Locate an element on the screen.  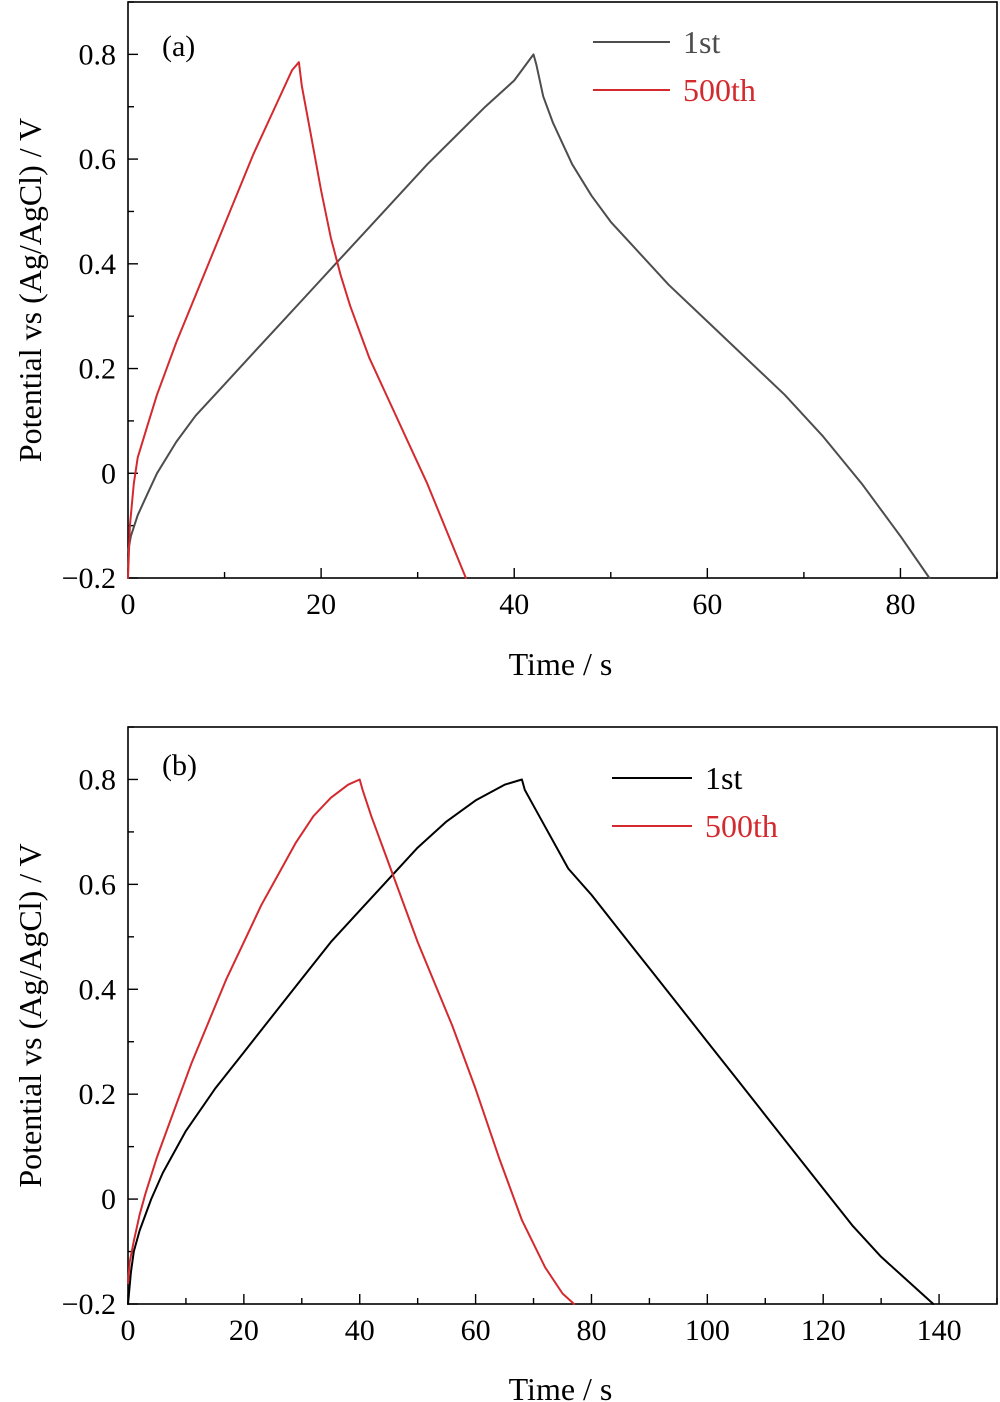
panel-a-y-tick-label: 0 is located at coordinates (108, 473).